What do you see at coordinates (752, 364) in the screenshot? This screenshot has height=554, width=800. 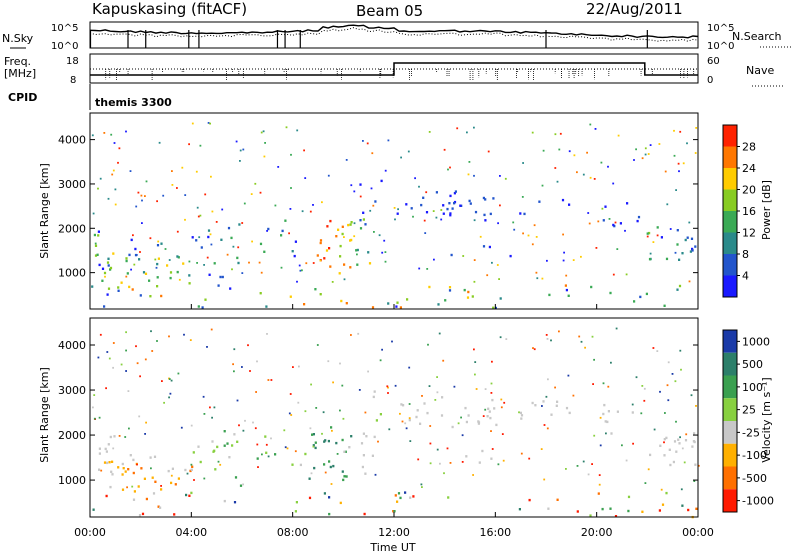 I see `colorbar-tick-label: 500` at bounding box center [752, 364].